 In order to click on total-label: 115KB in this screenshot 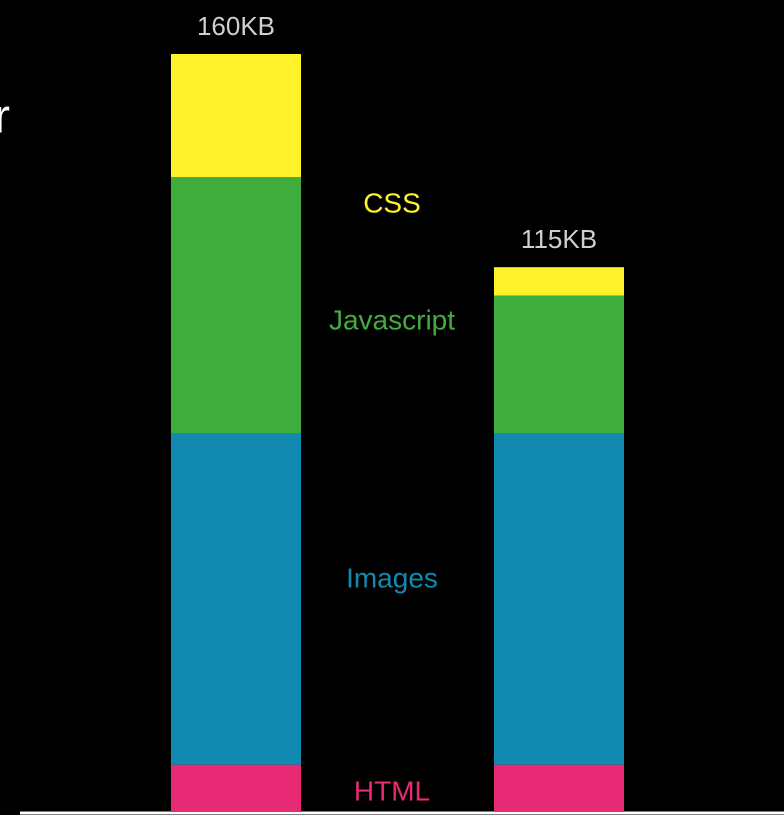, I will do `click(559, 239)`.